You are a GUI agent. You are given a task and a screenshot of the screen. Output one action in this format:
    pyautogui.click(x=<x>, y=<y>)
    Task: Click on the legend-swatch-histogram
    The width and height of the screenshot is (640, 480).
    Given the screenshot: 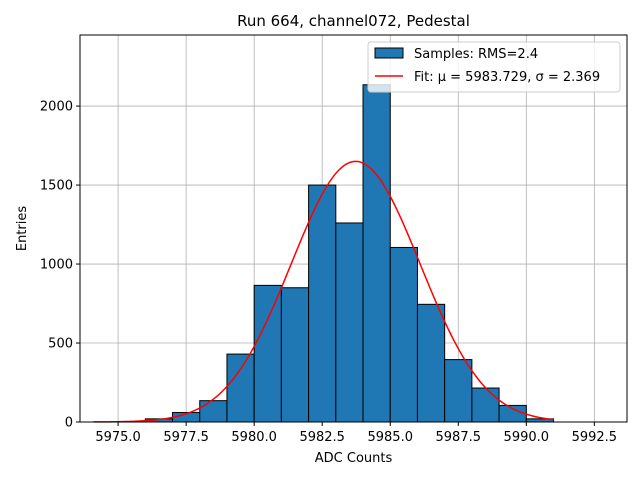 What is the action you would take?
    pyautogui.click(x=389, y=53)
    